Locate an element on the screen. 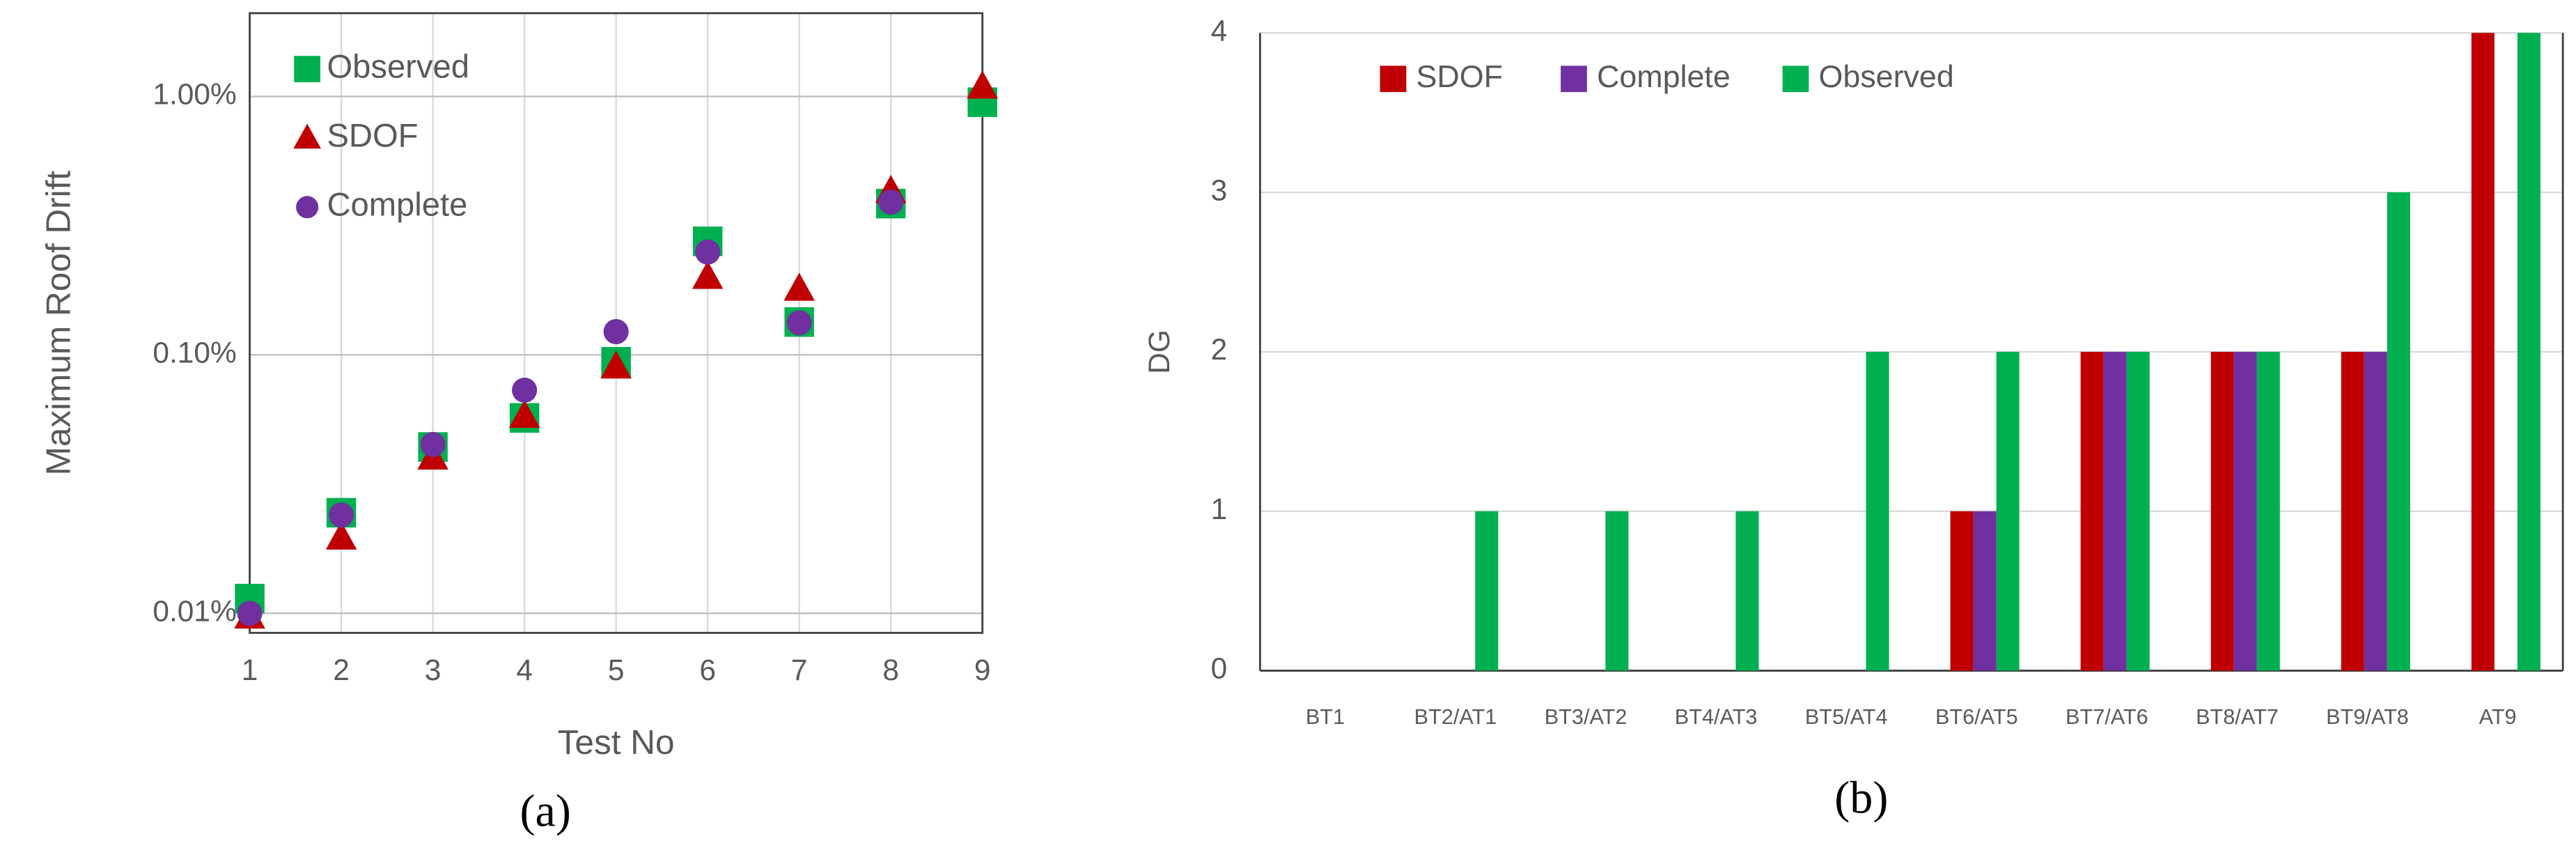 The height and width of the screenshot is (864, 2576). x-tick-label: 1 is located at coordinates (250, 670).